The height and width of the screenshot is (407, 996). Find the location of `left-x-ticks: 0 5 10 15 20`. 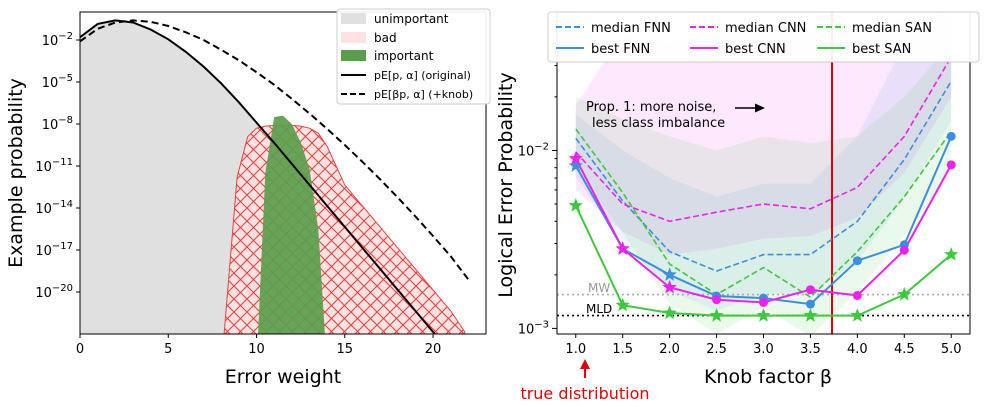

left-x-ticks: 0 5 10 15 20 is located at coordinates (258, 345).